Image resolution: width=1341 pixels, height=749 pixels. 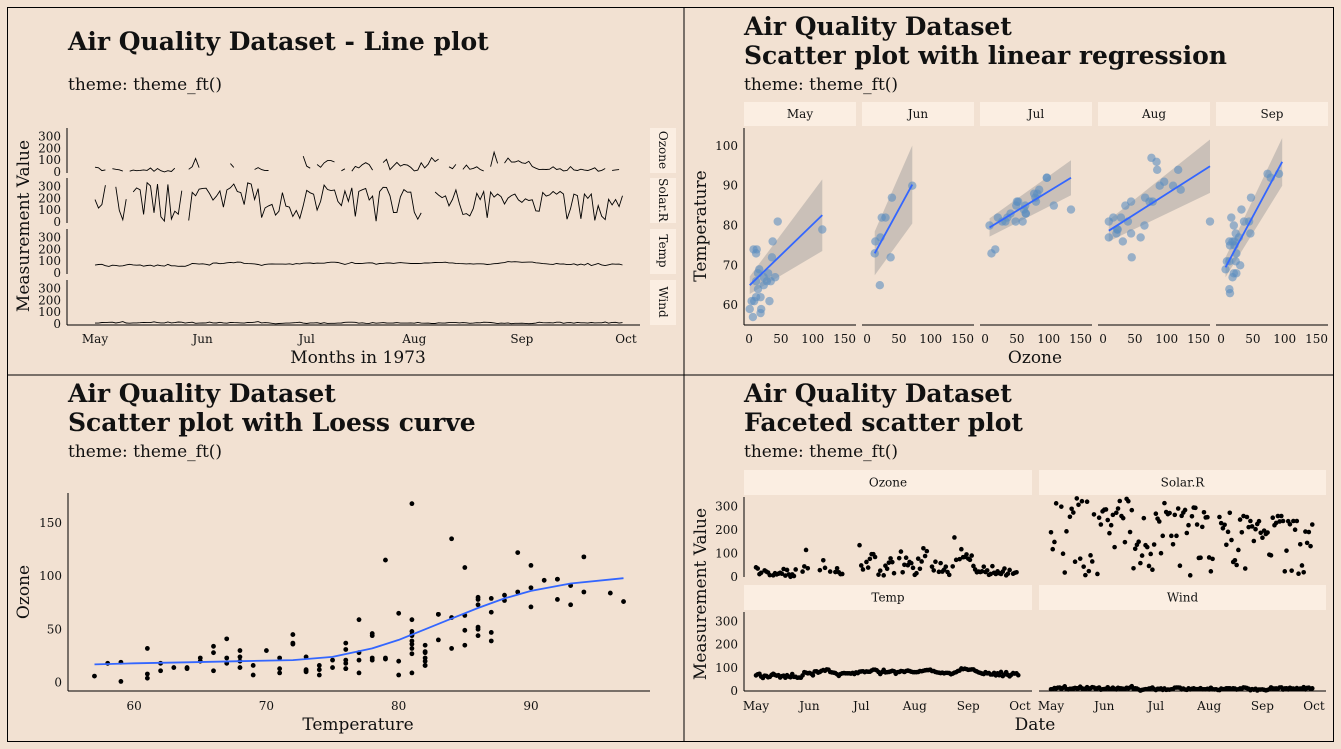 What do you see at coordinates (1153, 114) in the screenshot?
I see `facet-strip-label: Aug` at bounding box center [1153, 114].